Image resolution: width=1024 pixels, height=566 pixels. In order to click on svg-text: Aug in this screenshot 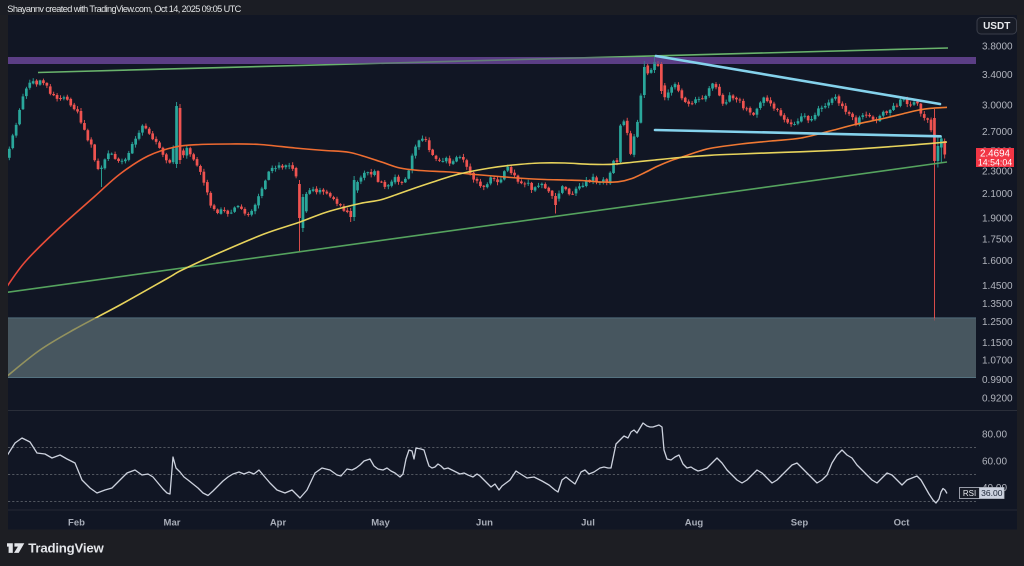, I will do `click(694, 523)`.